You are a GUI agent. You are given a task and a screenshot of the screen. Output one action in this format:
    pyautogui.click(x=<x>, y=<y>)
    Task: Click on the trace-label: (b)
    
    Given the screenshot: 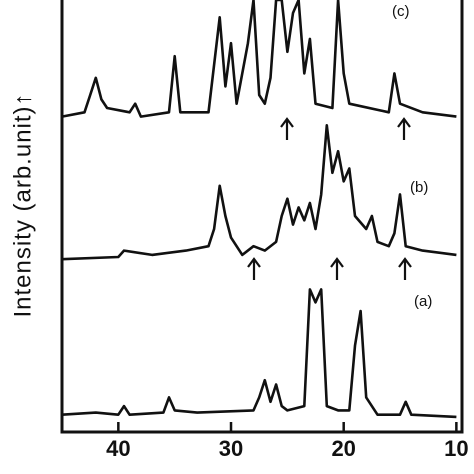 What is the action you would take?
    pyautogui.click(x=419, y=187)
    